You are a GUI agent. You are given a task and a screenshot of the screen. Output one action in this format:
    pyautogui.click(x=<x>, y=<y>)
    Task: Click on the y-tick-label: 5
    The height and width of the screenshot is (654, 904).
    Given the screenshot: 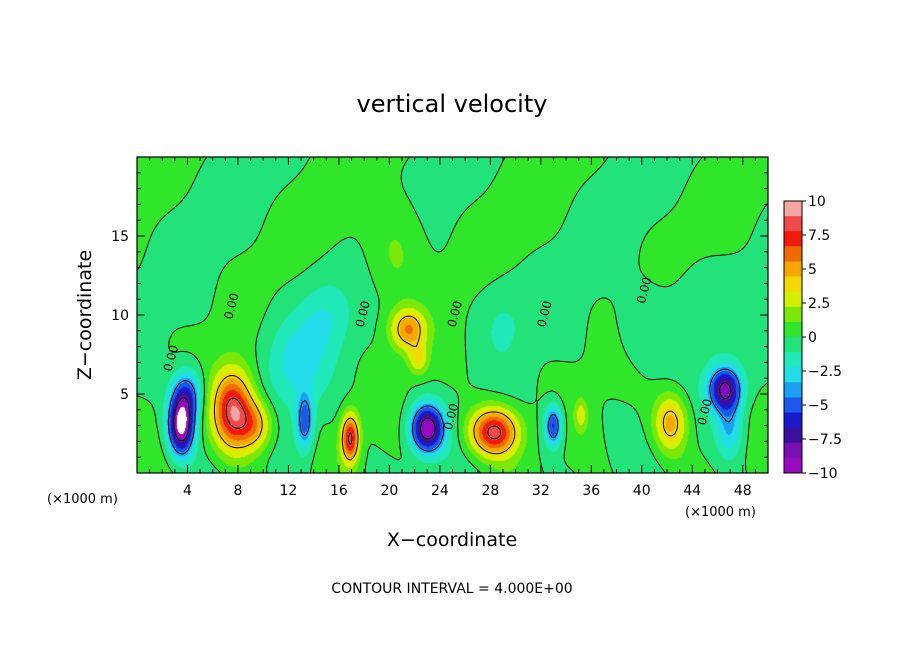 What is the action you would take?
    pyautogui.click(x=124, y=395)
    